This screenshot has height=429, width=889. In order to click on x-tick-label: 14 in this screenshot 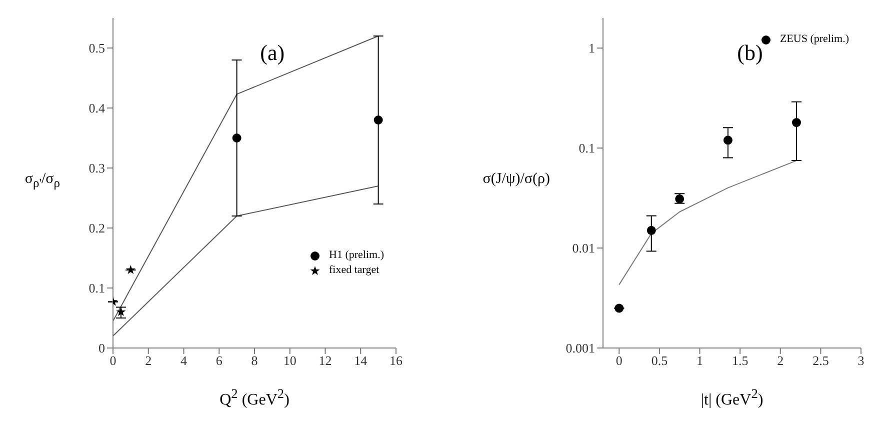, I will do `click(361, 360)`.